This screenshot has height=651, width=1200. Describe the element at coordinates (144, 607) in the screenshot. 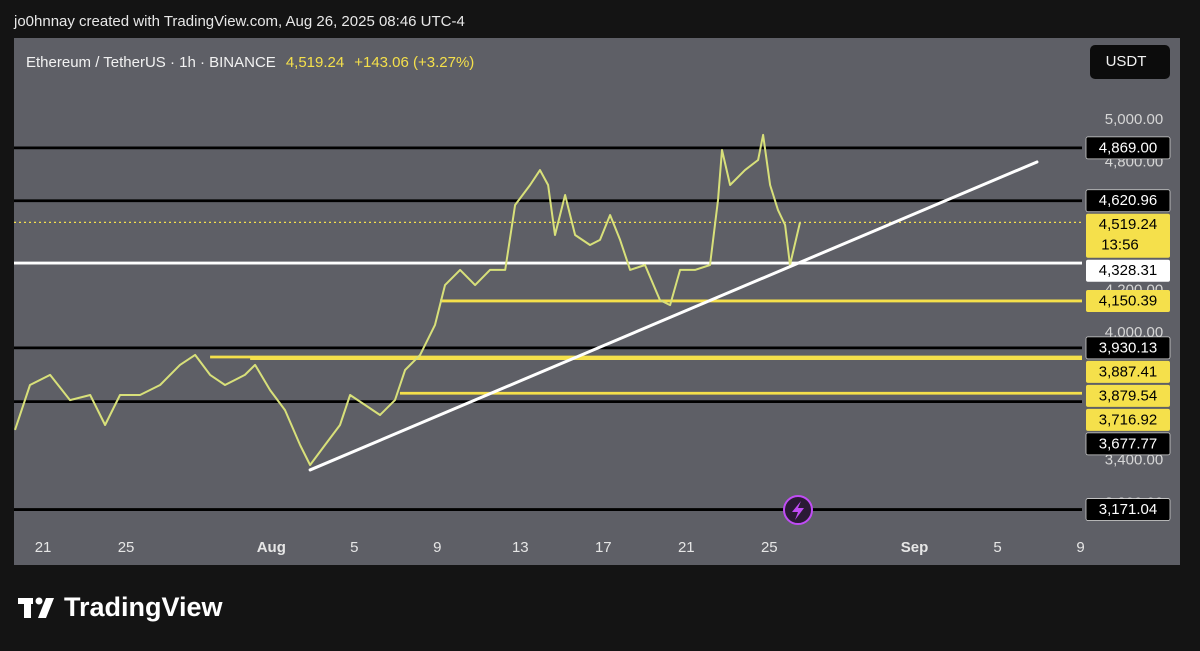

I see `brand: TradingView` at that location.